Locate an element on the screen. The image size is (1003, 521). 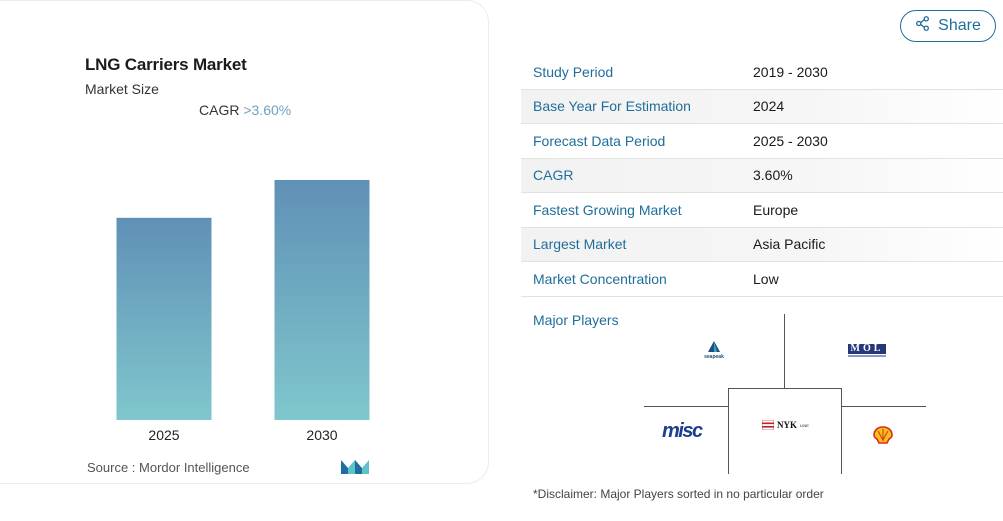
info-value: Low is located at coordinates (766, 278).